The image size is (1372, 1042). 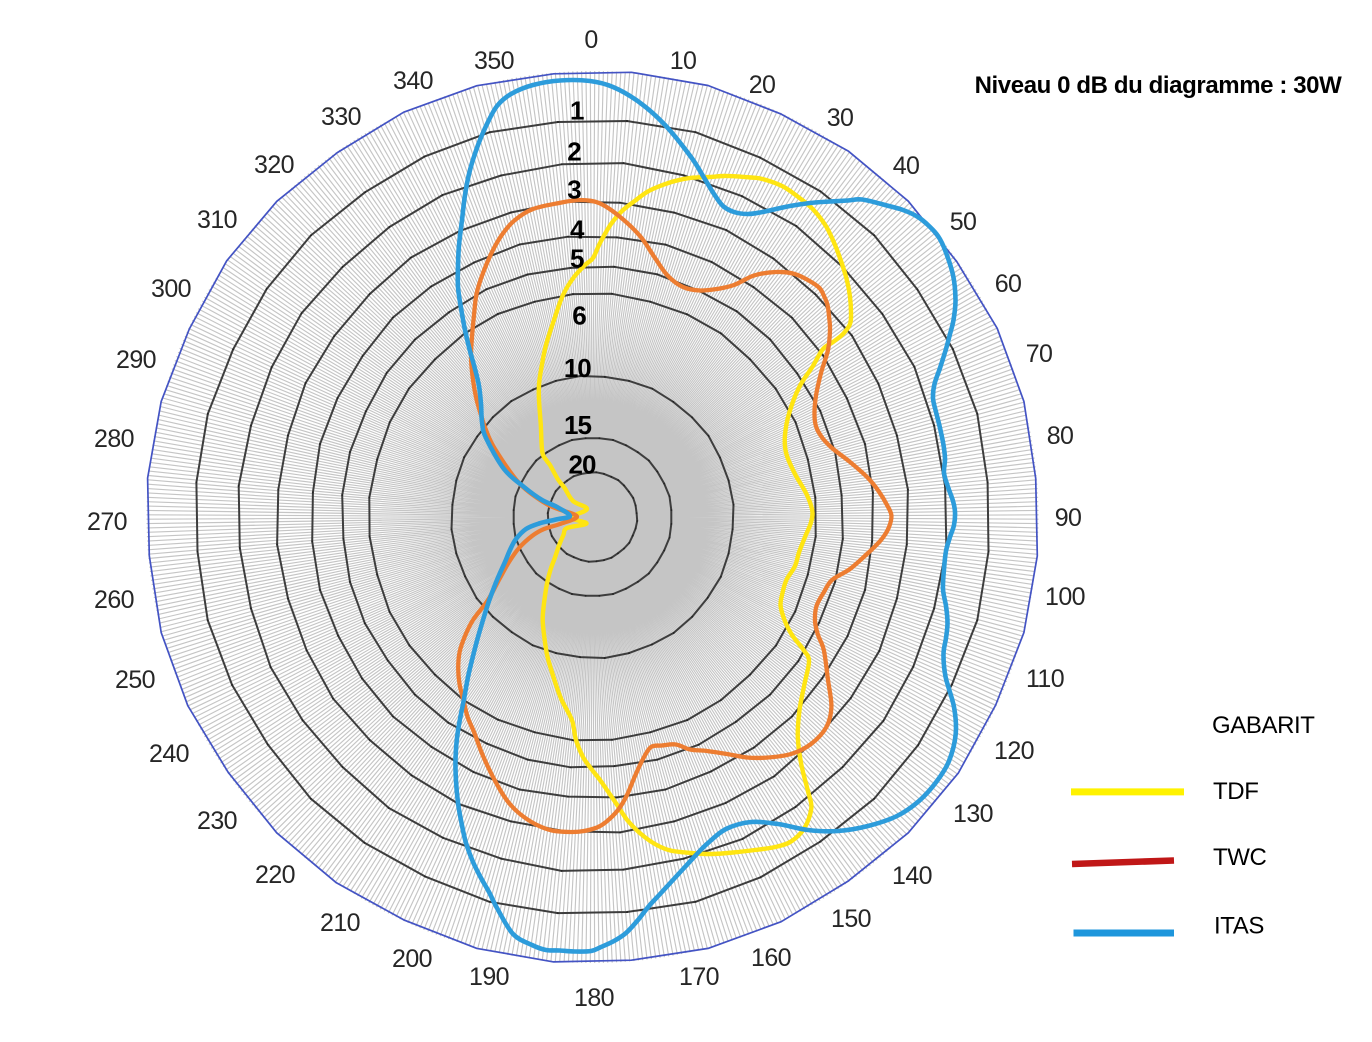 I want to click on svg-text: 5, so click(x=577, y=259).